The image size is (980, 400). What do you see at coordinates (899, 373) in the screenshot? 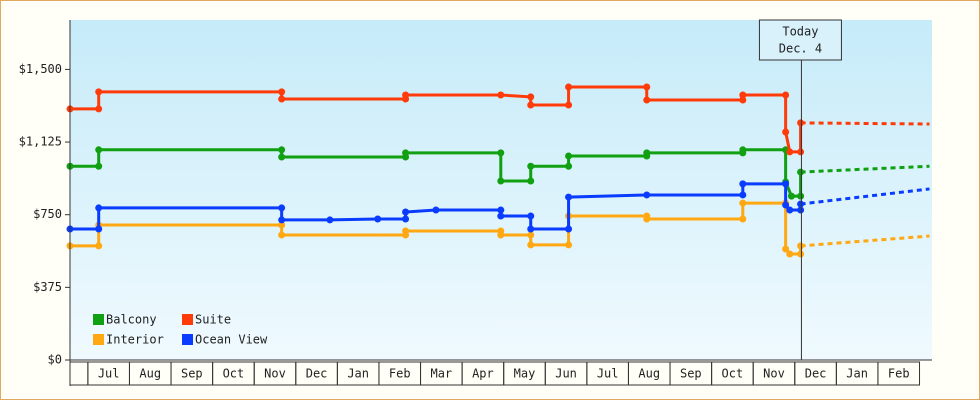
I see `x-tick-cell` at bounding box center [899, 373].